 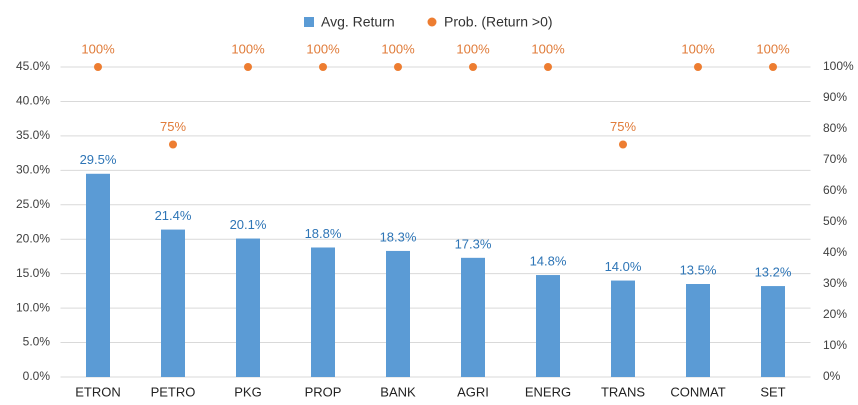 What do you see at coordinates (832, 376) in the screenshot?
I see `y2-tick-label: 0%` at bounding box center [832, 376].